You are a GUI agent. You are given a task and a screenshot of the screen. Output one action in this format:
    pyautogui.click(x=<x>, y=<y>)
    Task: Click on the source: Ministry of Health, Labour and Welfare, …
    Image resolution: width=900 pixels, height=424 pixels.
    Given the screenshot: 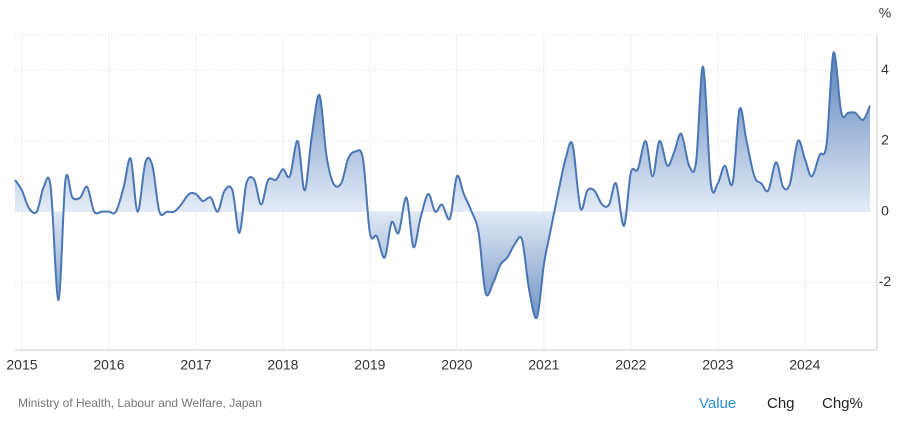 What is the action you would take?
    pyautogui.click(x=140, y=403)
    